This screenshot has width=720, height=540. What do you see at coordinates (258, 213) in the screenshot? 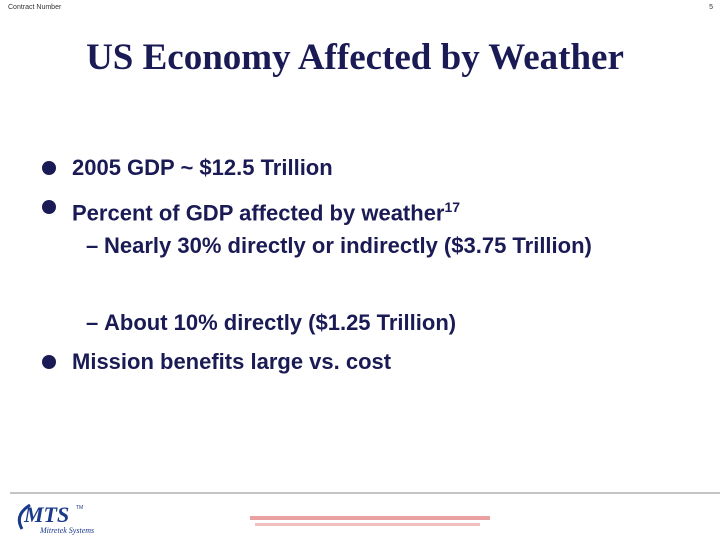
I see `bullet-text: Percent of GDP affected by weather` at bounding box center [258, 213].